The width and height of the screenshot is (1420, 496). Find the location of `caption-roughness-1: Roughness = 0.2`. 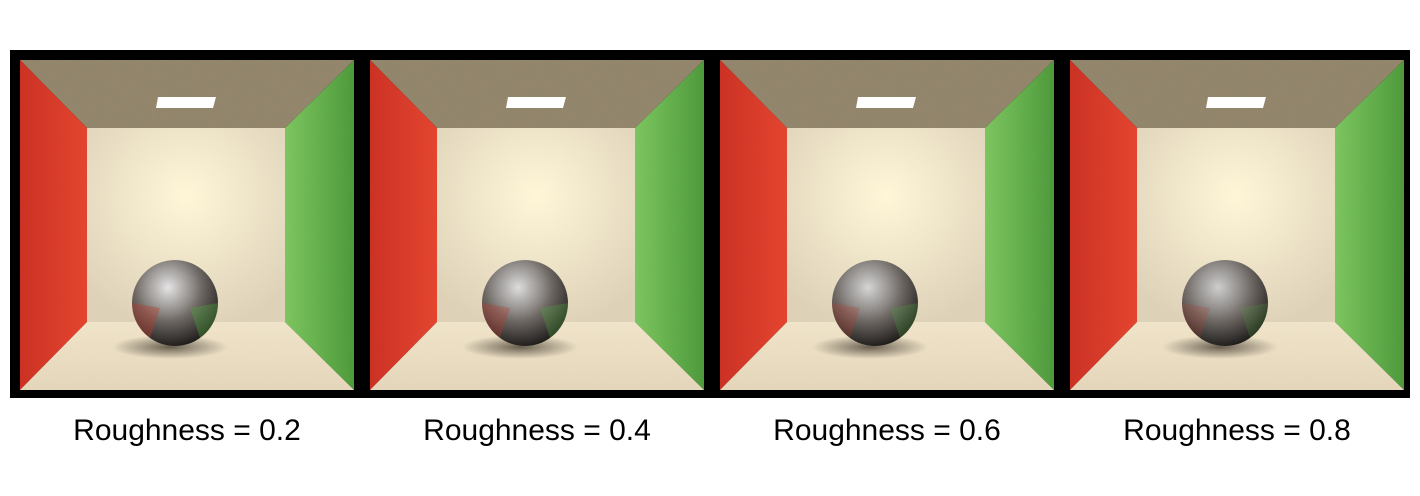

caption-roughness-1: Roughness = 0.2 is located at coordinates (187, 430).